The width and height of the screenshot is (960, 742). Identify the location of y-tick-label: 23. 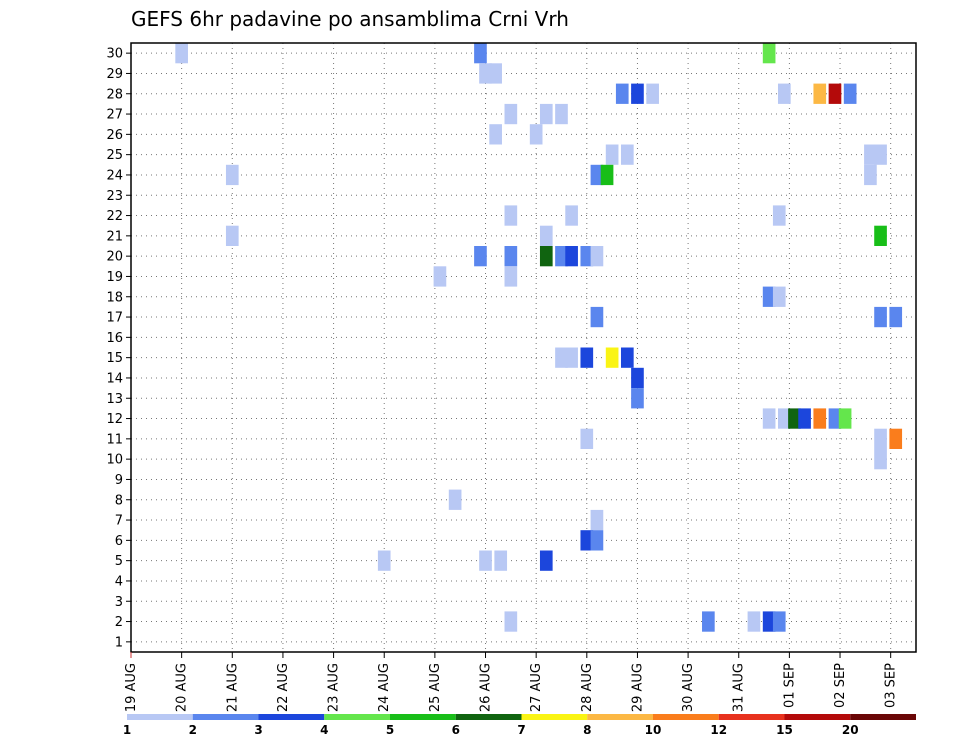
(114, 196).